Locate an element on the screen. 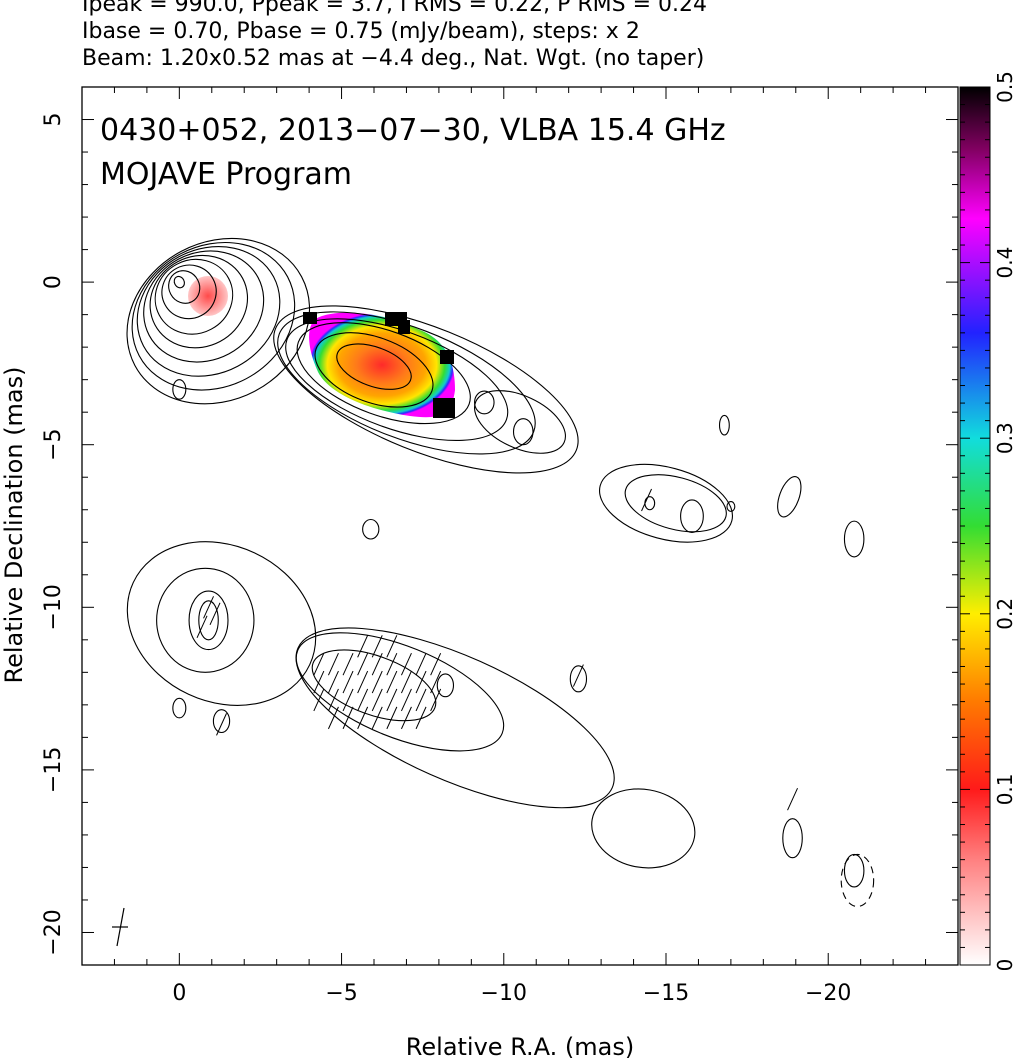 The image size is (1021, 1060). polarization-color-map is located at coordinates (321, 347).